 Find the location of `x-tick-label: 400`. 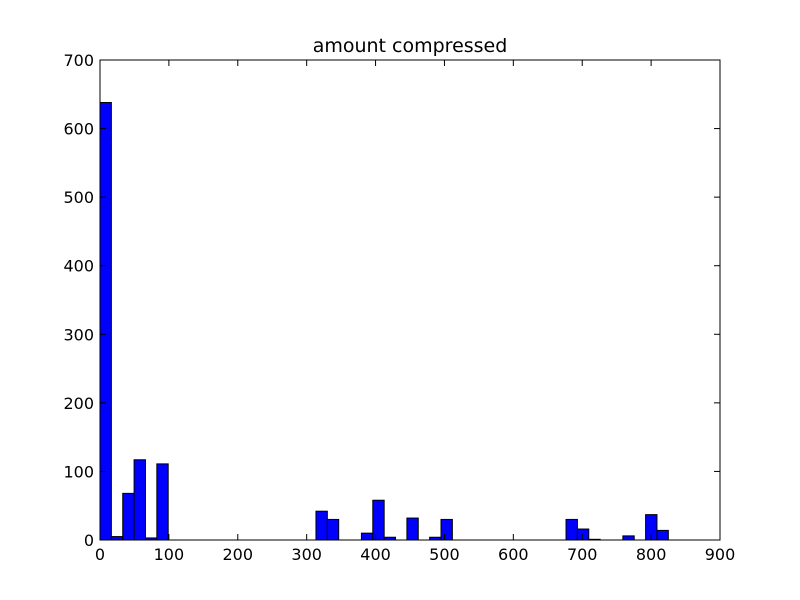

x-tick-label: 400 is located at coordinates (375, 554).